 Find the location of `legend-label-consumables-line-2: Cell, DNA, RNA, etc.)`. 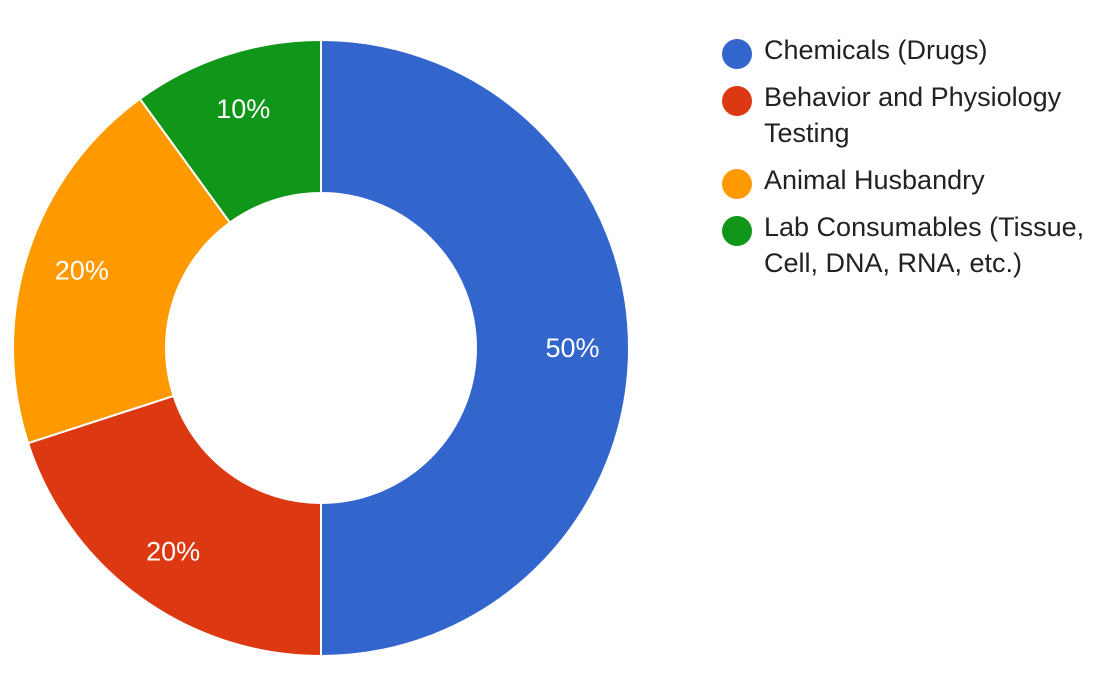

legend-label-consumables-line-2: Cell, DNA, RNA, etc.) is located at coordinates (893, 263).